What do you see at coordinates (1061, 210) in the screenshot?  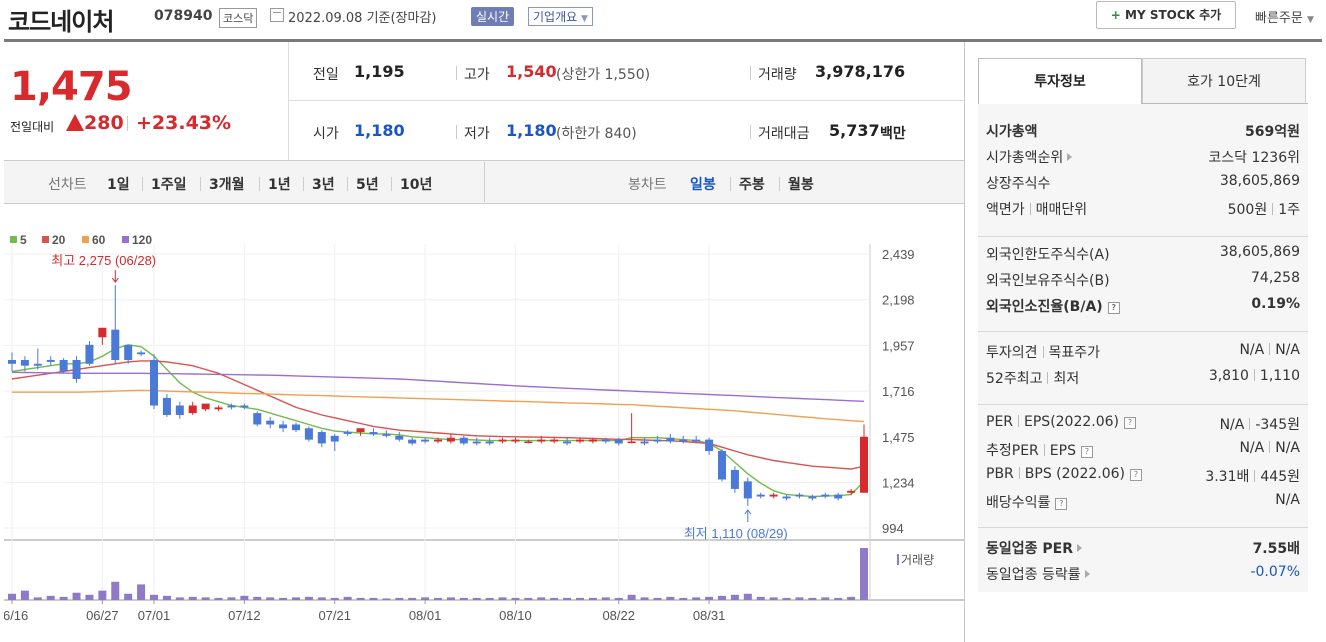 I see `info-label-text-2: 매매단위` at bounding box center [1061, 210].